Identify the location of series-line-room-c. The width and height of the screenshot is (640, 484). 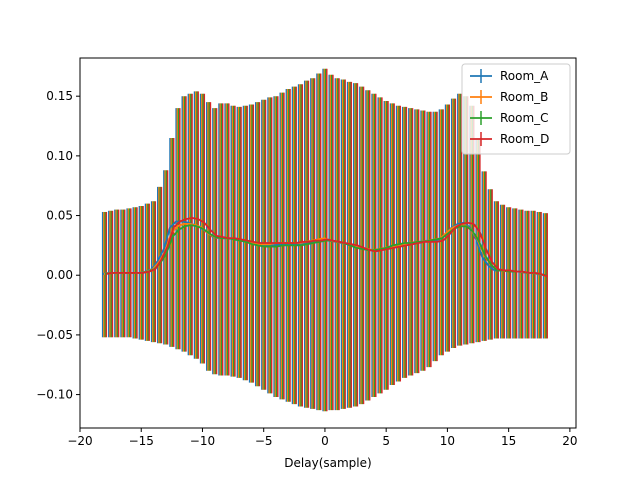
(325, 250).